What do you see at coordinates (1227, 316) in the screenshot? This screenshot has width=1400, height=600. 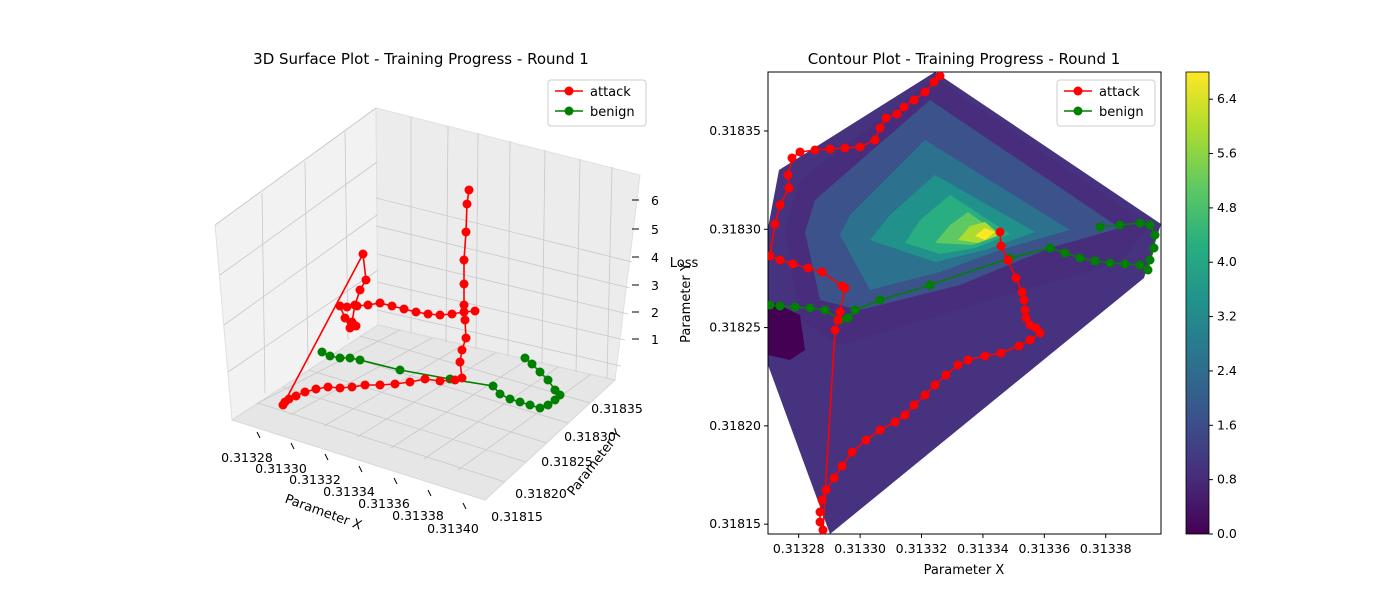 I see `colorbar-tick-label: 3.2` at bounding box center [1227, 316].